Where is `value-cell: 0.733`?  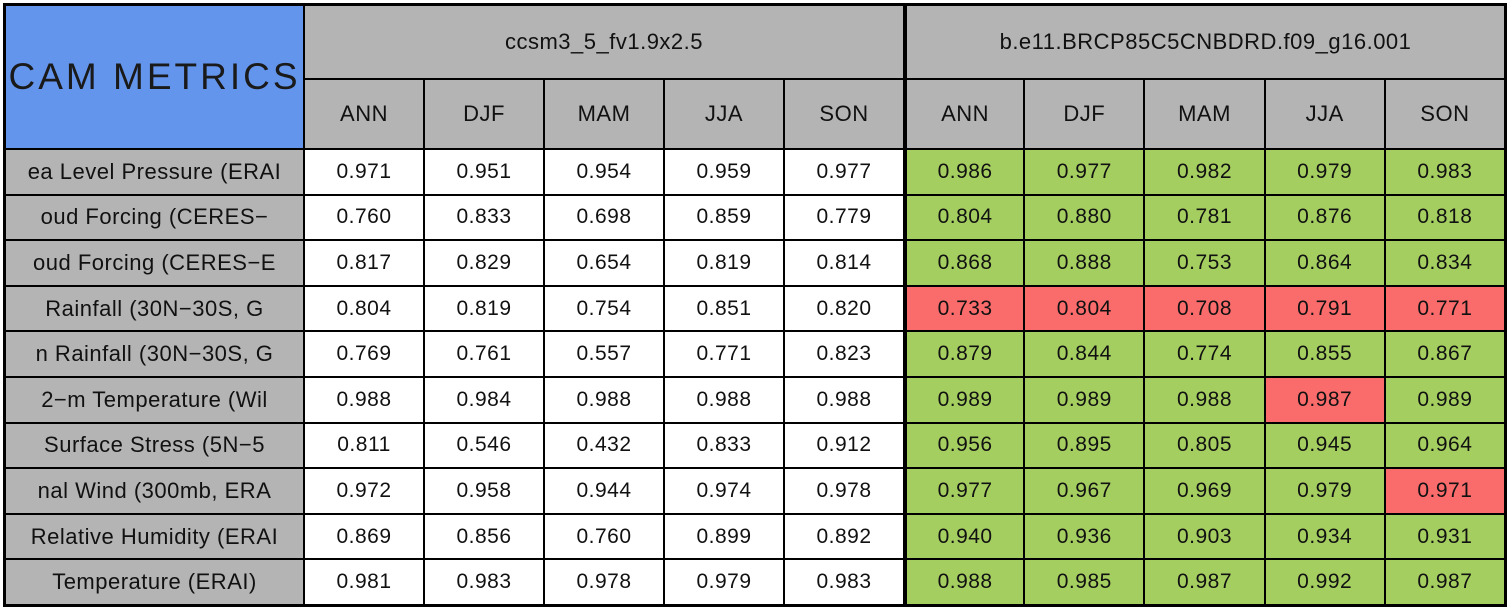
value-cell: 0.733 is located at coordinates (964, 308).